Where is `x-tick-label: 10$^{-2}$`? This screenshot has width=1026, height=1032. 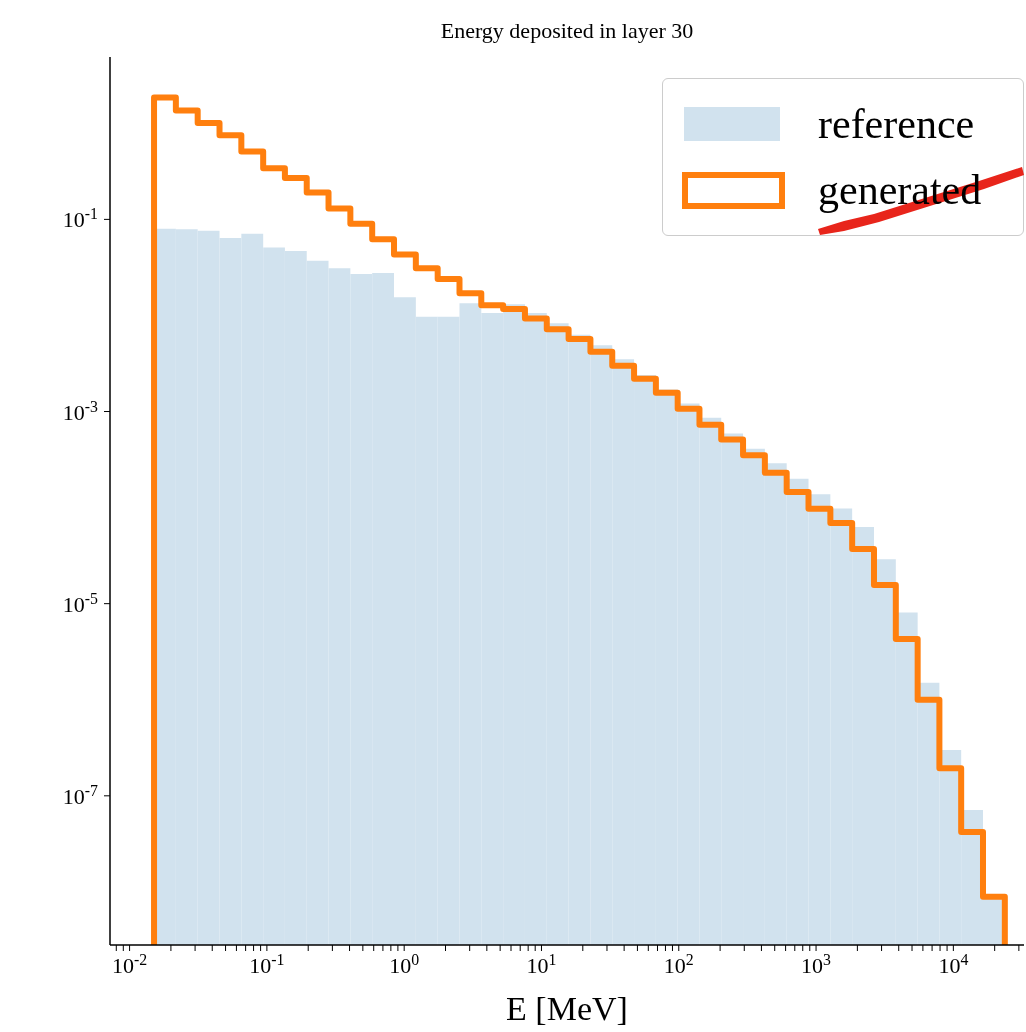
x-tick-label: 10$^{-2}$ is located at coordinates (129, 964).